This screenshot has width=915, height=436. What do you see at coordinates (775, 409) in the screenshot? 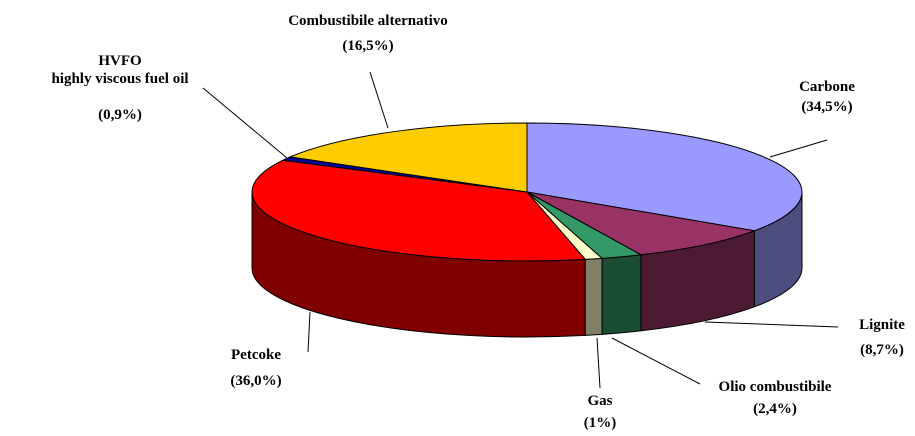
I see `value-label: (2,4%)` at bounding box center [775, 409].